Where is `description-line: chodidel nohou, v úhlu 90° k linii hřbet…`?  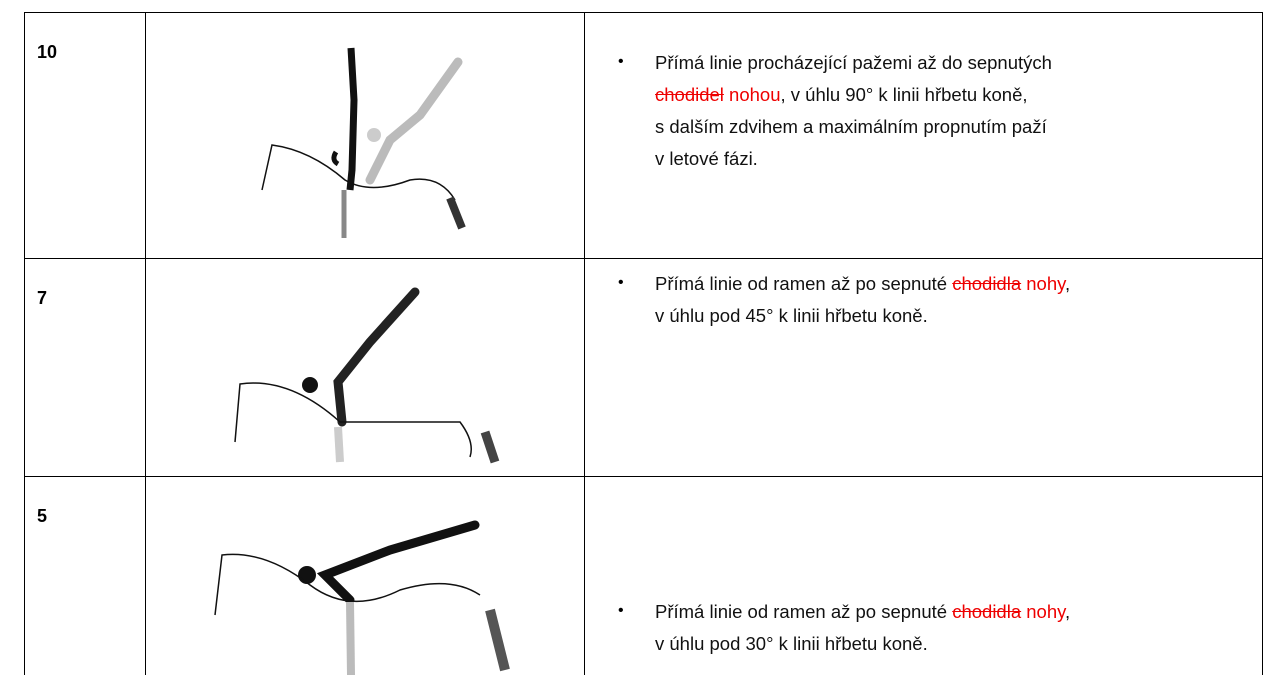 description-line: chodidel nohou, v úhlu 90° k linii hřbet… is located at coordinates (853, 95).